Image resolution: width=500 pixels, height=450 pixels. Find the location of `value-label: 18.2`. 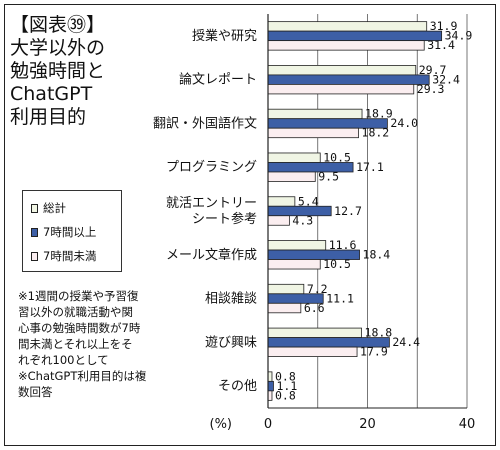

value-label: 18.2 is located at coordinates (376, 133).